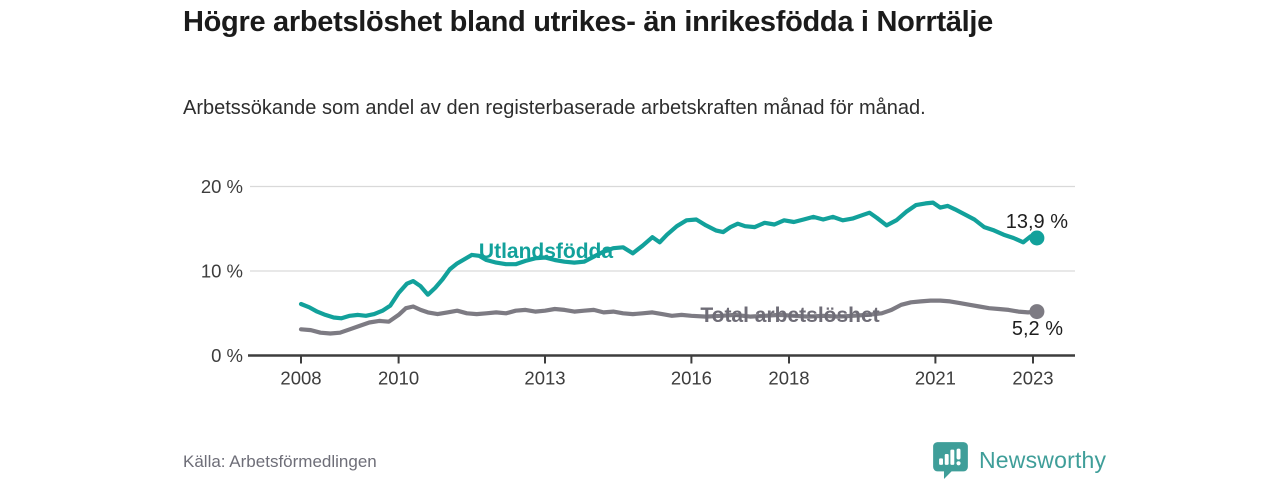  What do you see at coordinates (300, 378) in the screenshot?
I see `x-tick-label: 2008` at bounding box center [300, 378].